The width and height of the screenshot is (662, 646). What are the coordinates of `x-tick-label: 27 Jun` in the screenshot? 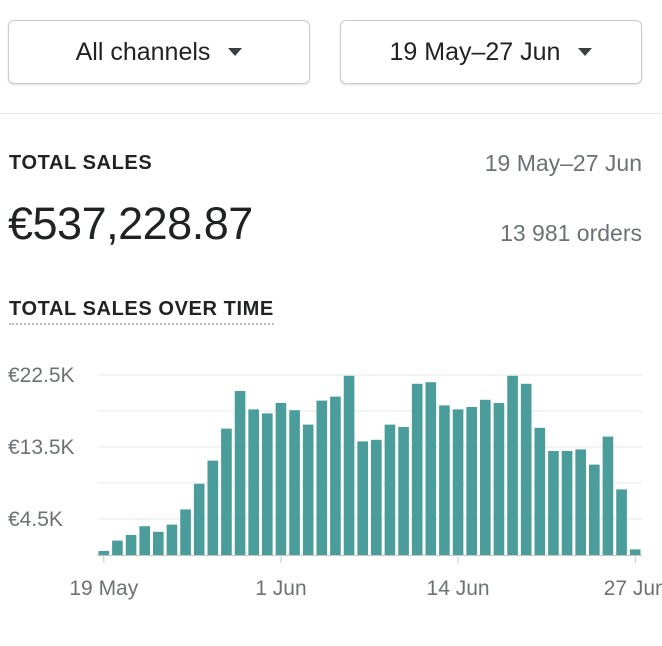 It's located at (633, 588).